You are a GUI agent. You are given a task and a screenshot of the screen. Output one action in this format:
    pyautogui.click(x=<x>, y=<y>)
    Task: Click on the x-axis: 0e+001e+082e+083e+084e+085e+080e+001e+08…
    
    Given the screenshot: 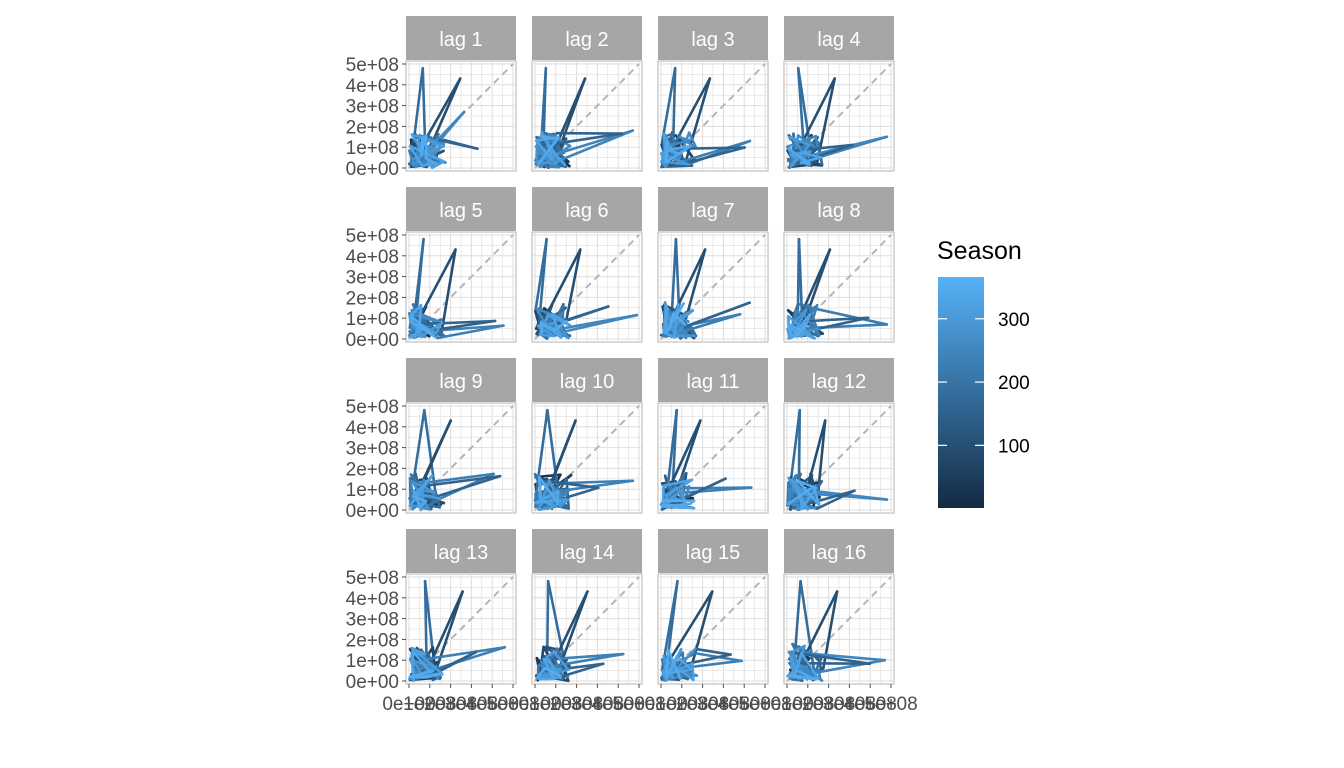 What is the action you would take?
    pyautogui.click(x=650, y=699)
    